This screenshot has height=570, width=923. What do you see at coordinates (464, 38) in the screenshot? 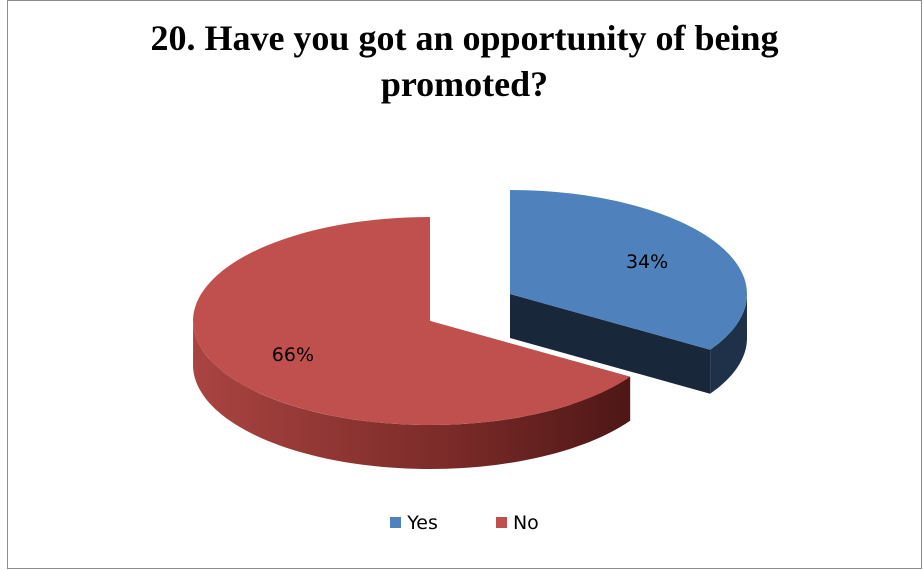
I see `chart-title-line-1: 20. Have you got an opportunity of being` at bounding box center [464, 38].